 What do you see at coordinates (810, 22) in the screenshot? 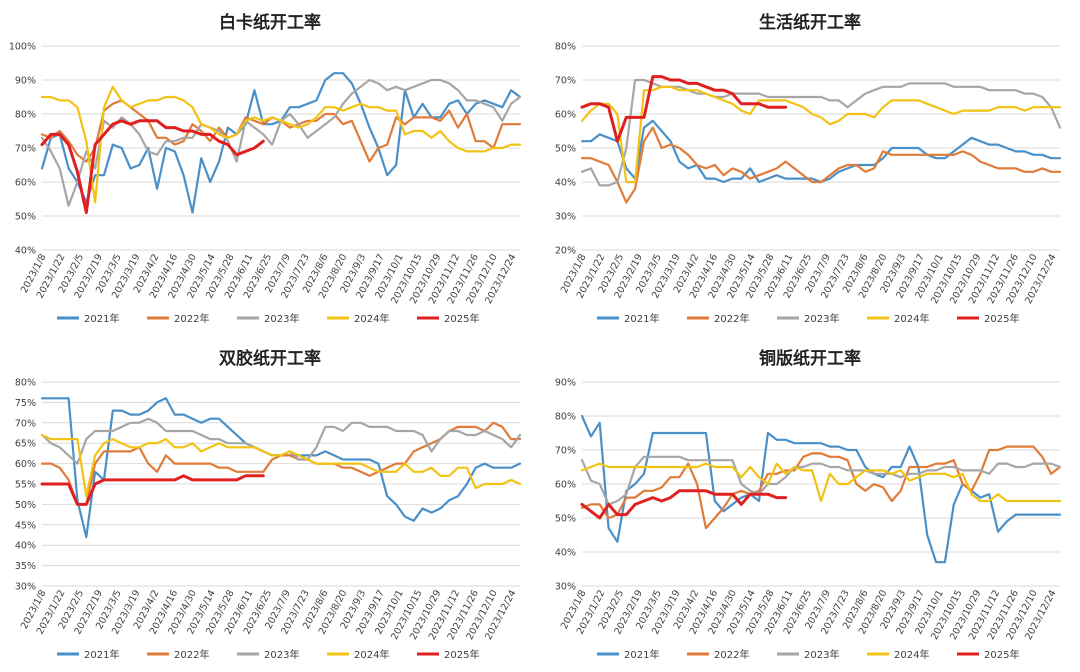
I see `chart-title: 生活纸开工率` at bounding box center [810, 22].